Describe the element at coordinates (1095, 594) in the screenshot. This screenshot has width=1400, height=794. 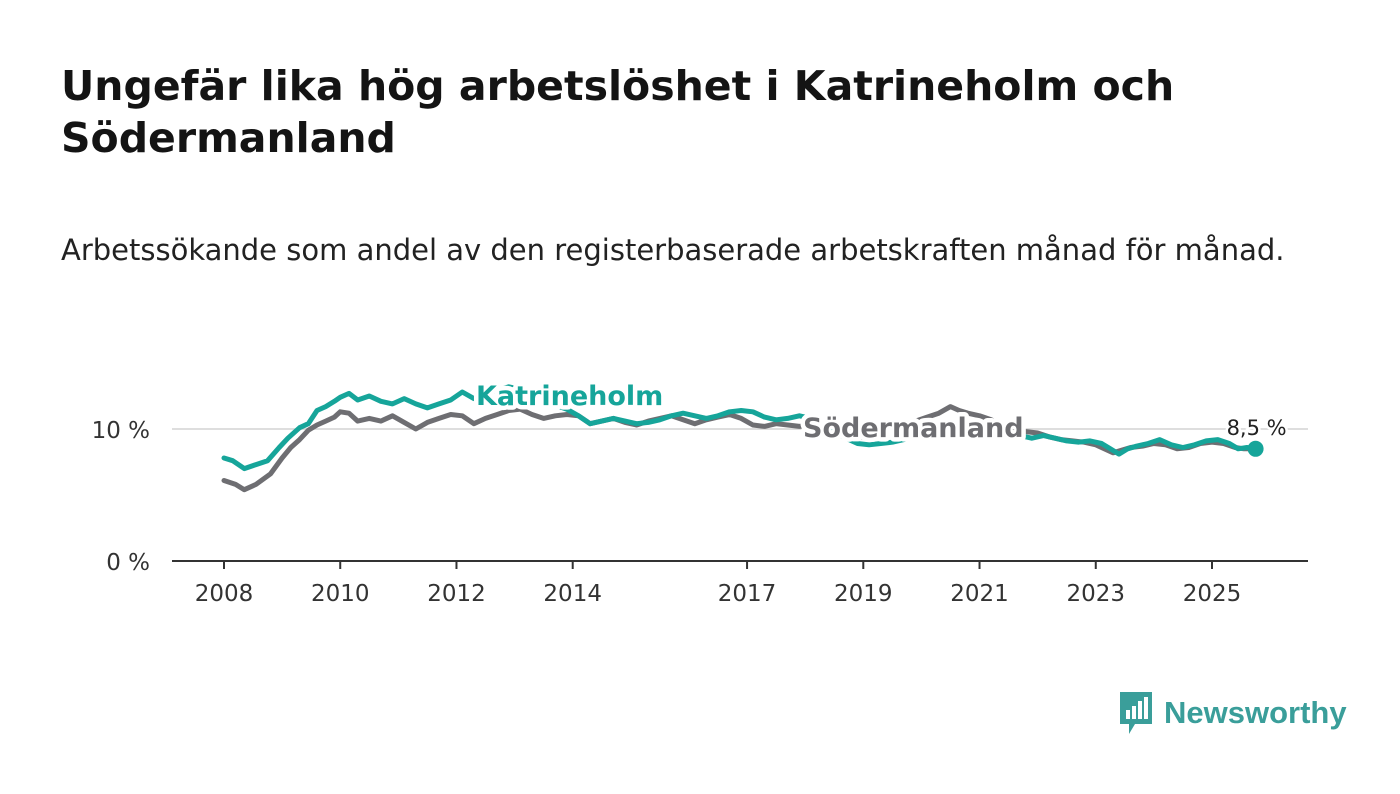
I see `x-tick-label: 2023` at that location.